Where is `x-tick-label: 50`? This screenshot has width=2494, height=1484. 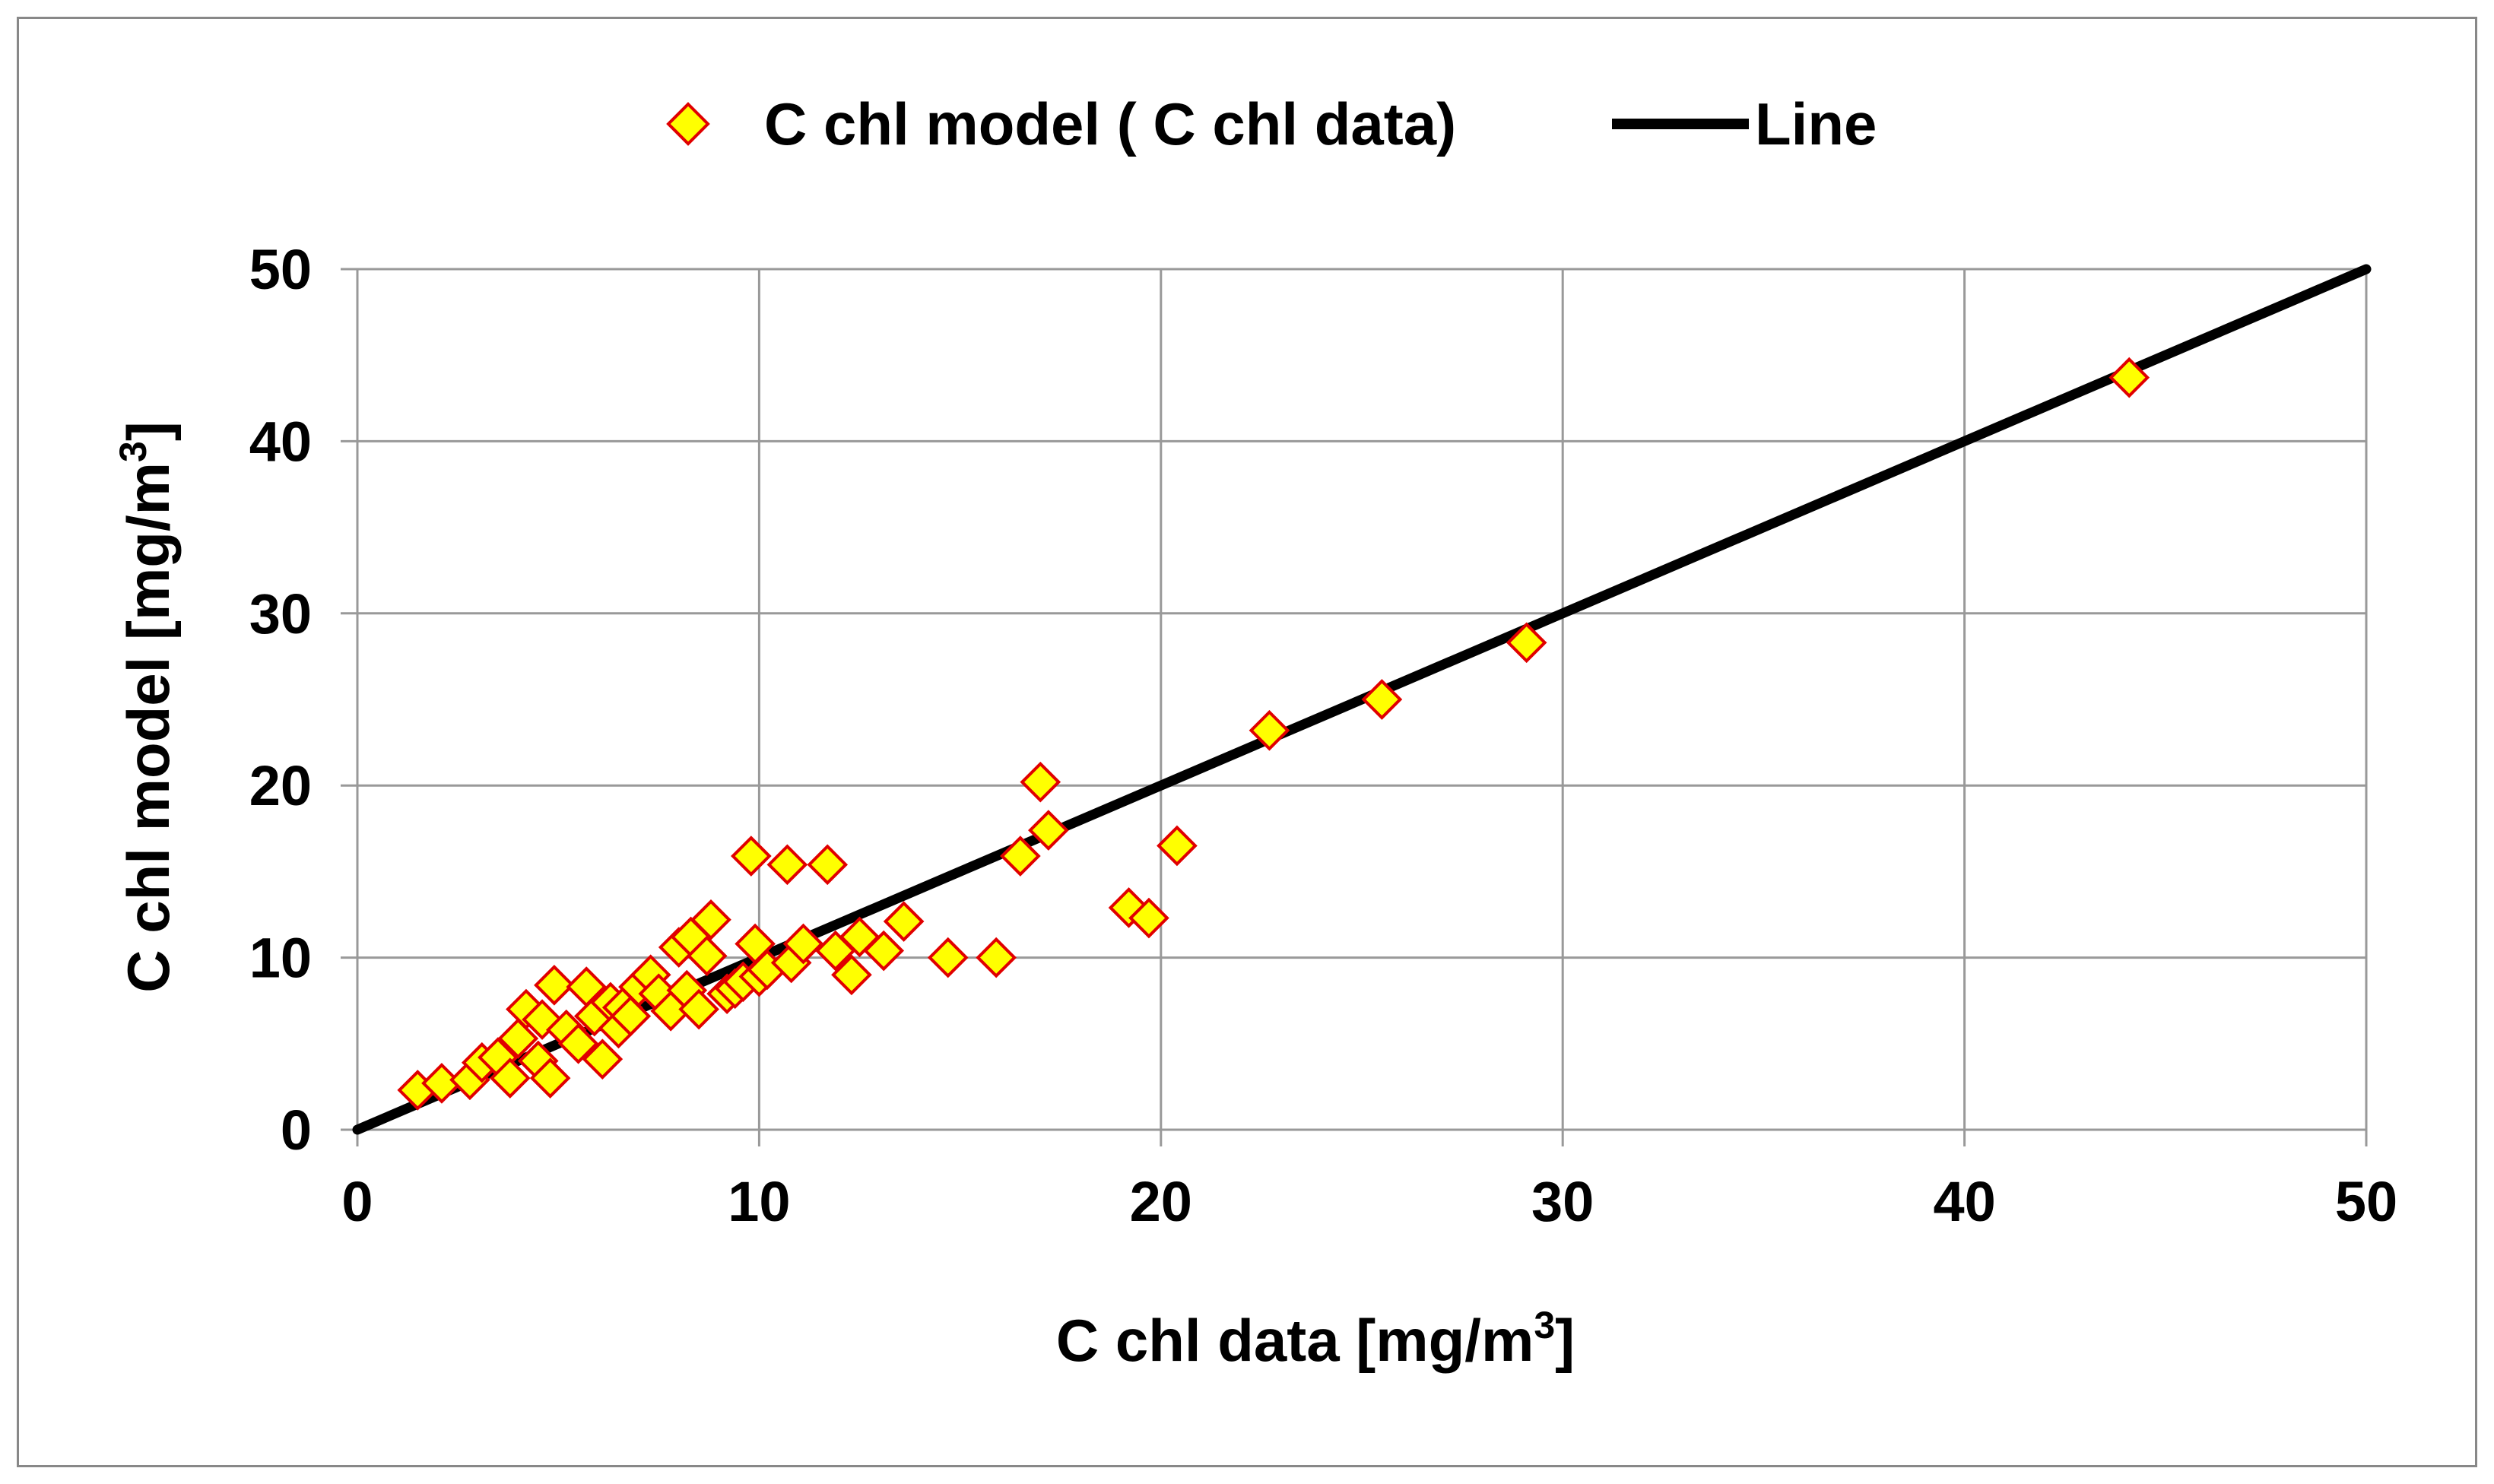
x-tick-label: 50 is located at coordinates (2366, 1201).